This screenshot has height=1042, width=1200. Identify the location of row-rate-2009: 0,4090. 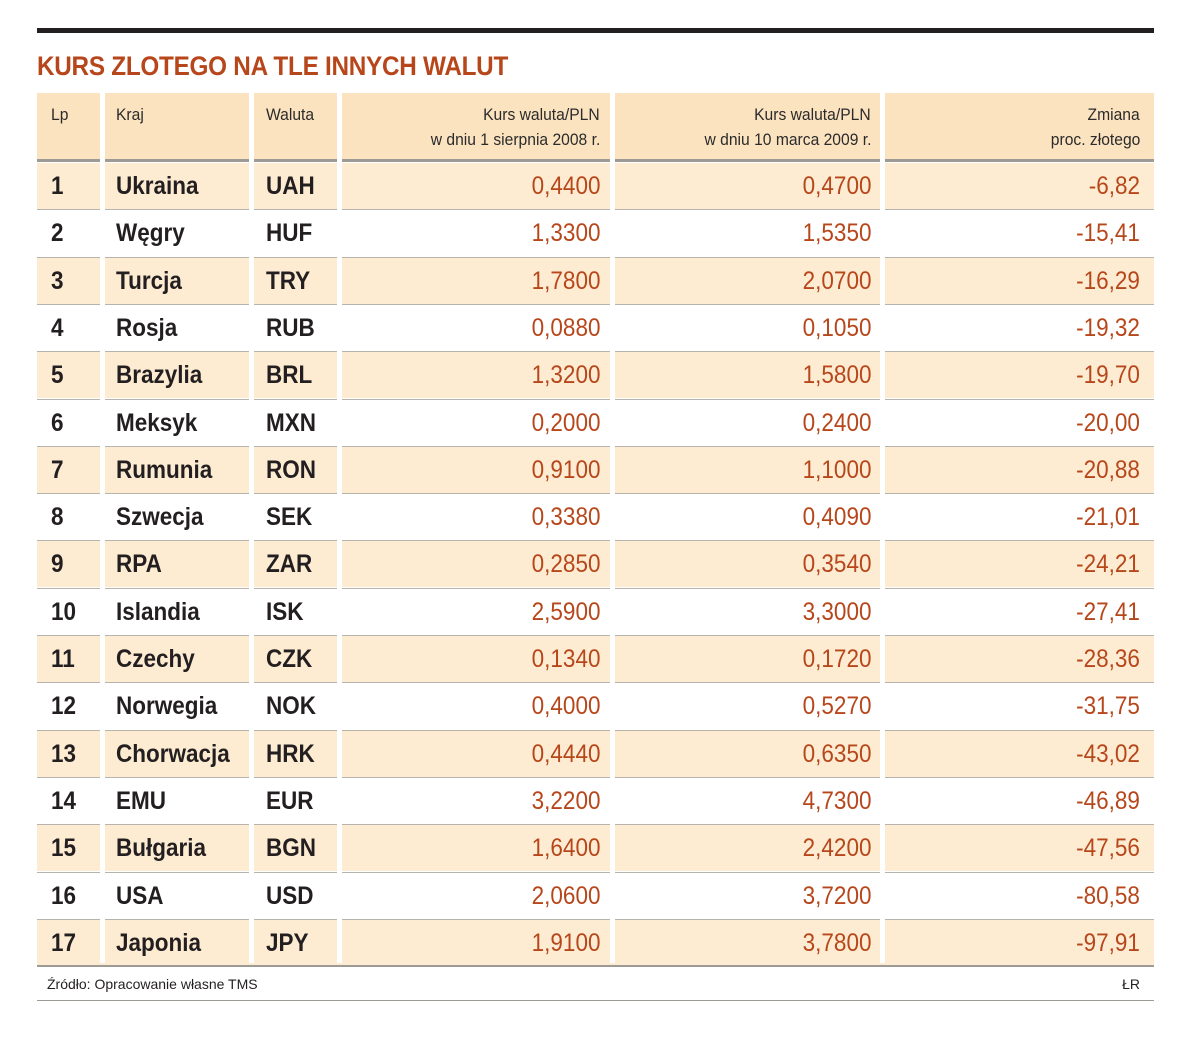
(836, 517).